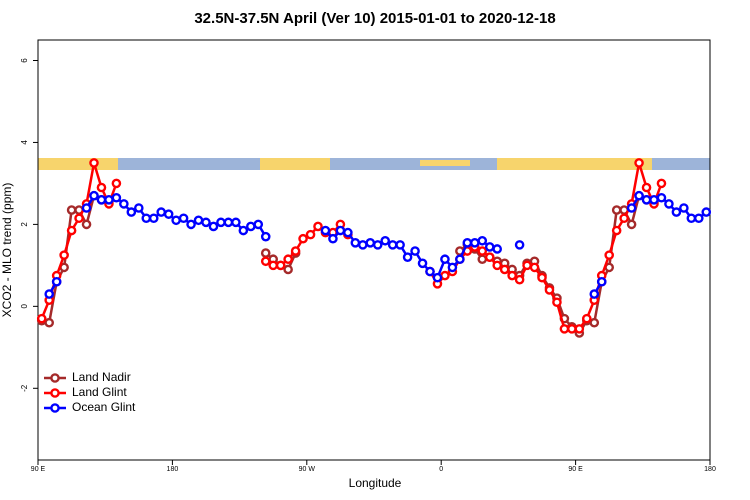  What do you see at coordinates (307, 469) in the screenshot?
I see `x-tick-label: 90 W` at bounding box center [307, 469].